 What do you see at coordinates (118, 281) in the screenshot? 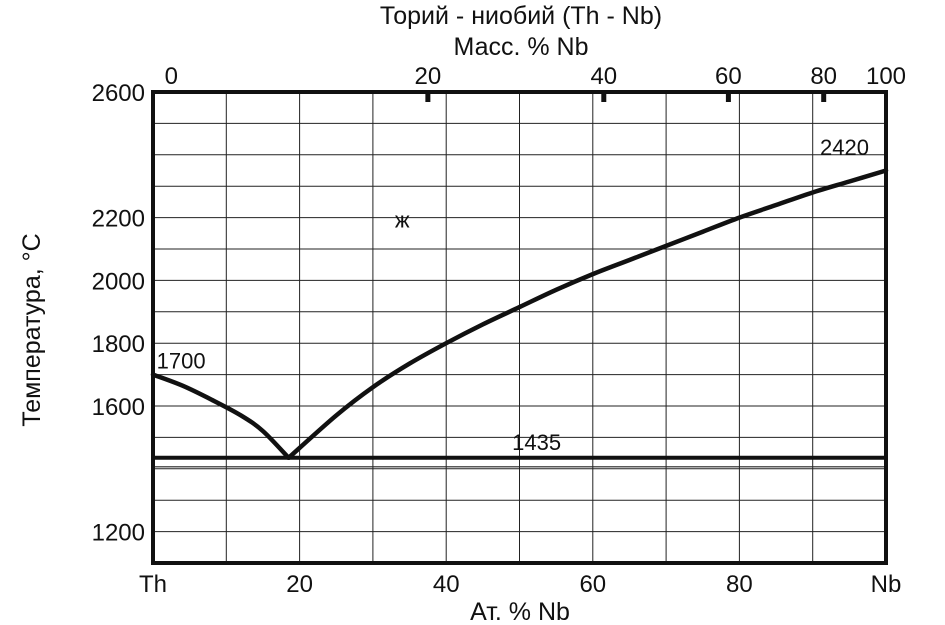
I see `y-tick-label: 2000` at bounding box center [118, 281].